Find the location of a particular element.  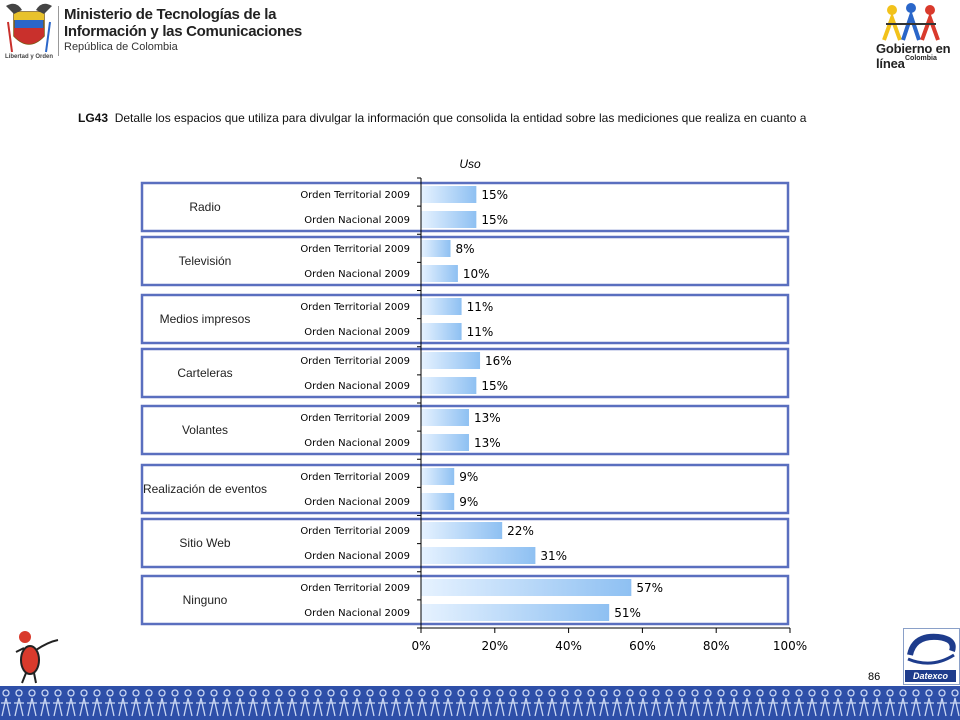

footer-figures-pattern-icon is located at coordinates (480, 703).